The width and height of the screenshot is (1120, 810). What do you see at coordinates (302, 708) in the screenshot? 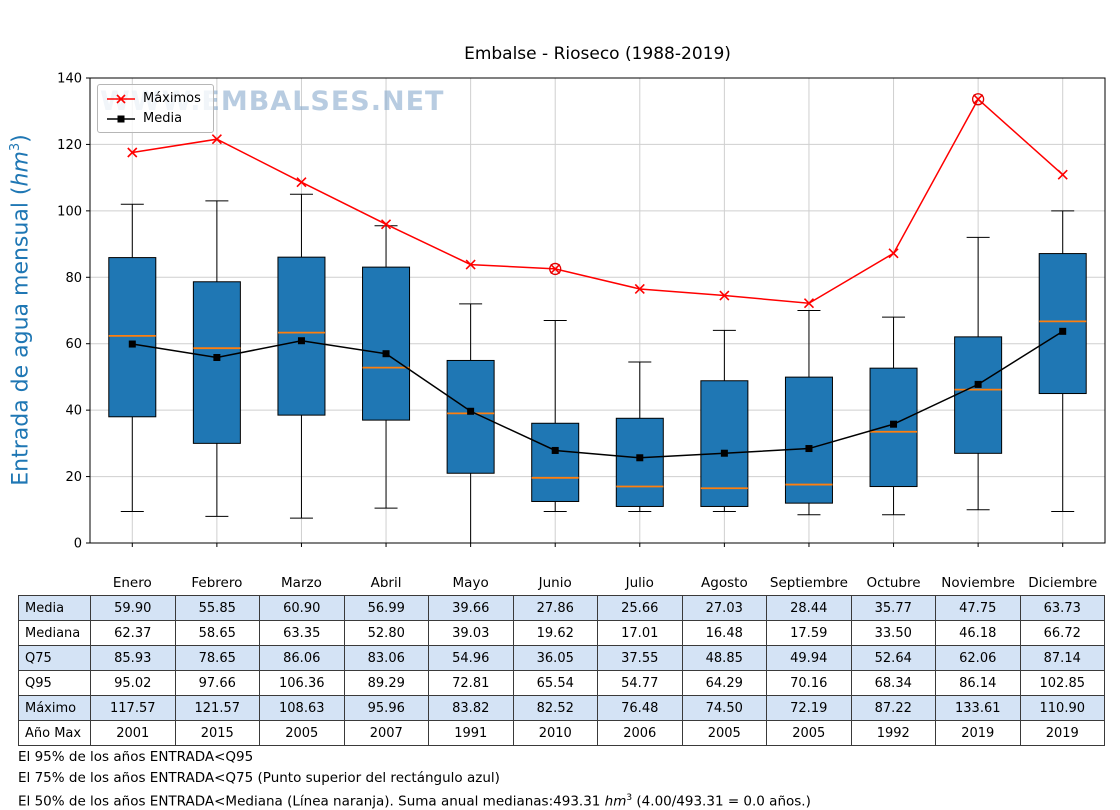
I see `table-cell: 108.63` at bounding box center [302, 708].